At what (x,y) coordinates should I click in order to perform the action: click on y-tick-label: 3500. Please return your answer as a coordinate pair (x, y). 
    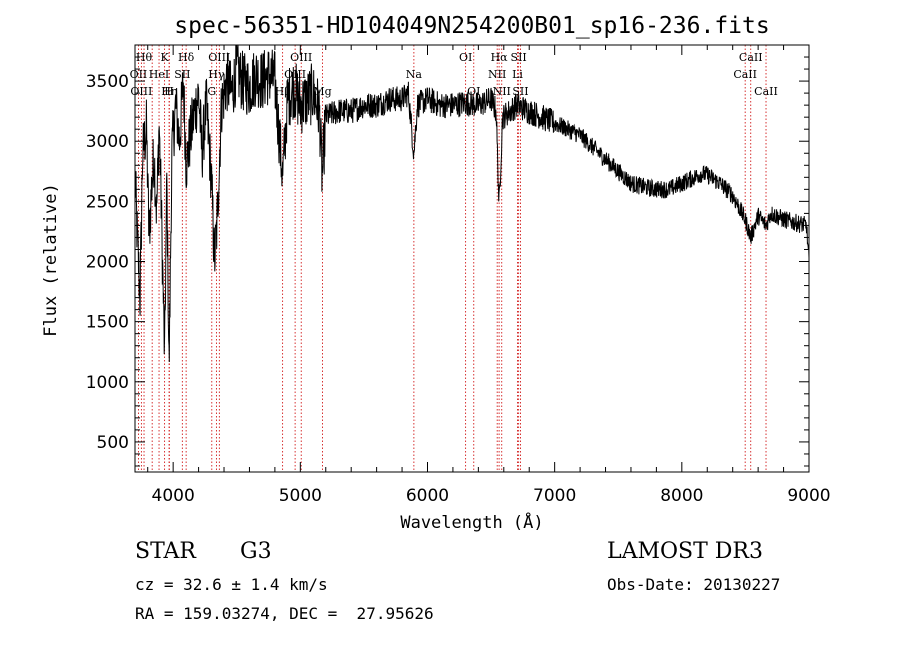
    Looking at the image, I should click on (107, 82).